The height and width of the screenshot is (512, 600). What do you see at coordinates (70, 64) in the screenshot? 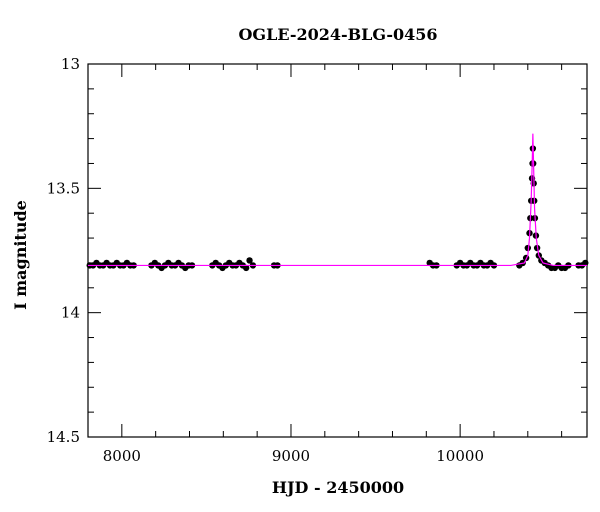
I see `y-tick-label: 13` at bounding box center [70, 64].